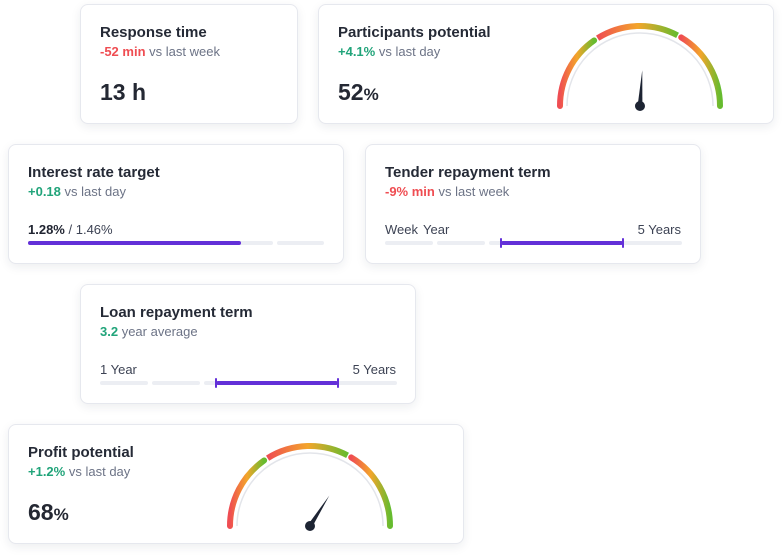 Image resolution: width=782 pixels, height=556 pixels. What do you see at coordinates (401, 229) in the screenshot?
I see `range-label-week: Week` at bounding box center [401, 229].